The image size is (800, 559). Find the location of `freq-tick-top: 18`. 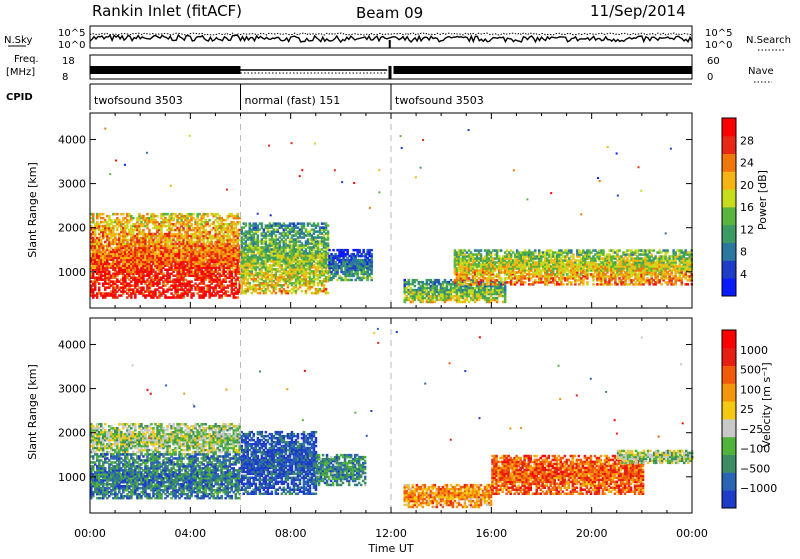

freq-tick-top: 18 is located at coordinates (68, 61).